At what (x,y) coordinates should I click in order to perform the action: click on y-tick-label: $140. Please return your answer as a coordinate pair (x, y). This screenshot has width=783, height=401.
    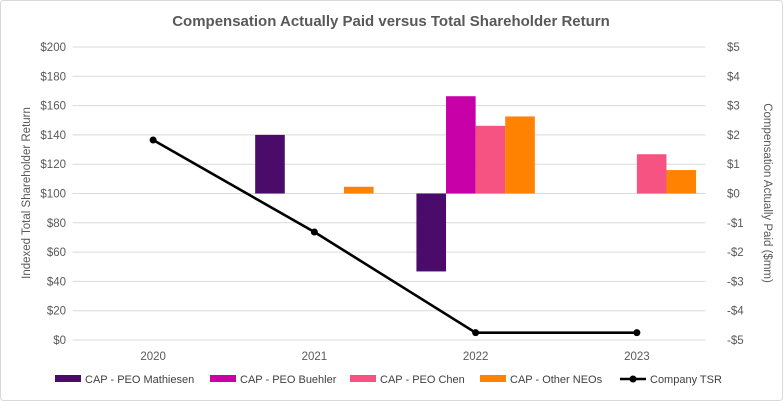
    Looking at the image, I should click on (53, 136).